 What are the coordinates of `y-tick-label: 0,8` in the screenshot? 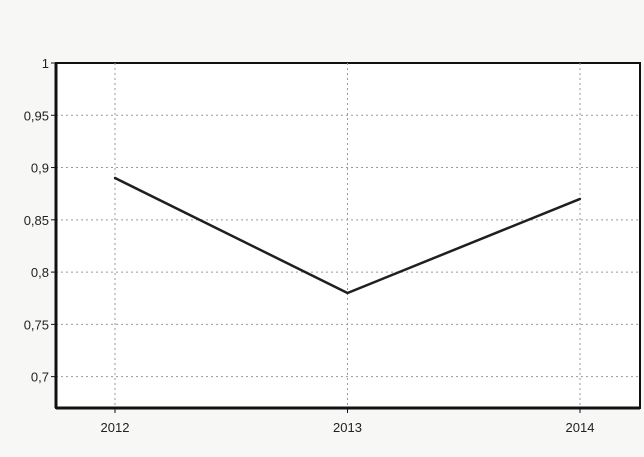 It's located at (40, 272).